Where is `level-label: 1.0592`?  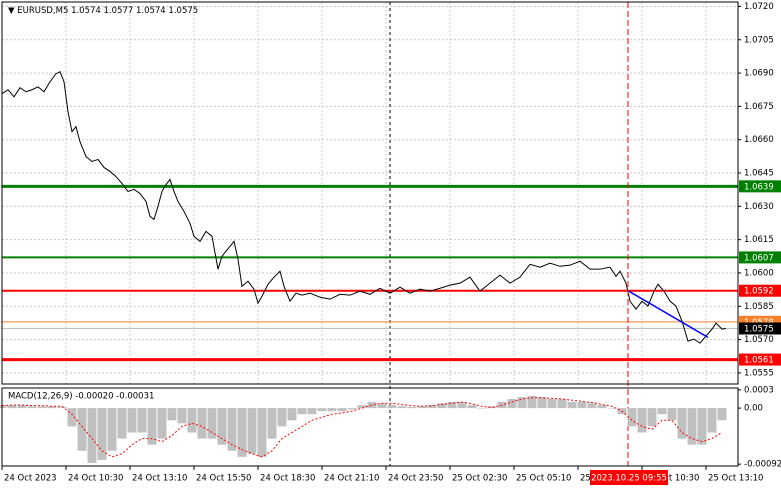
level-label: 1.0592 is located at coordinates (759, 292).